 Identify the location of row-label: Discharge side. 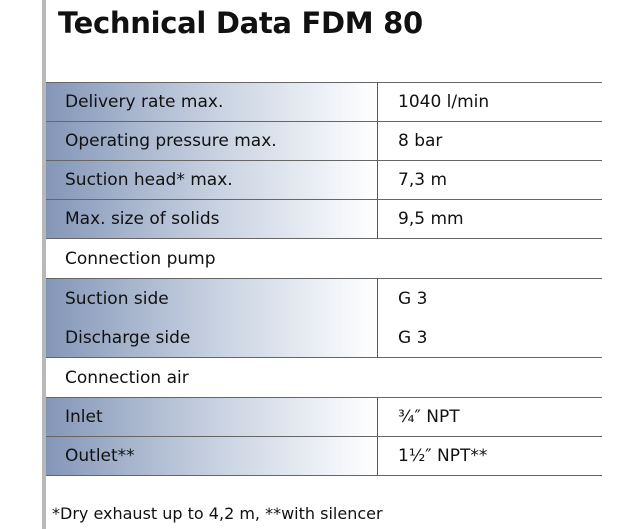
(212, 338).